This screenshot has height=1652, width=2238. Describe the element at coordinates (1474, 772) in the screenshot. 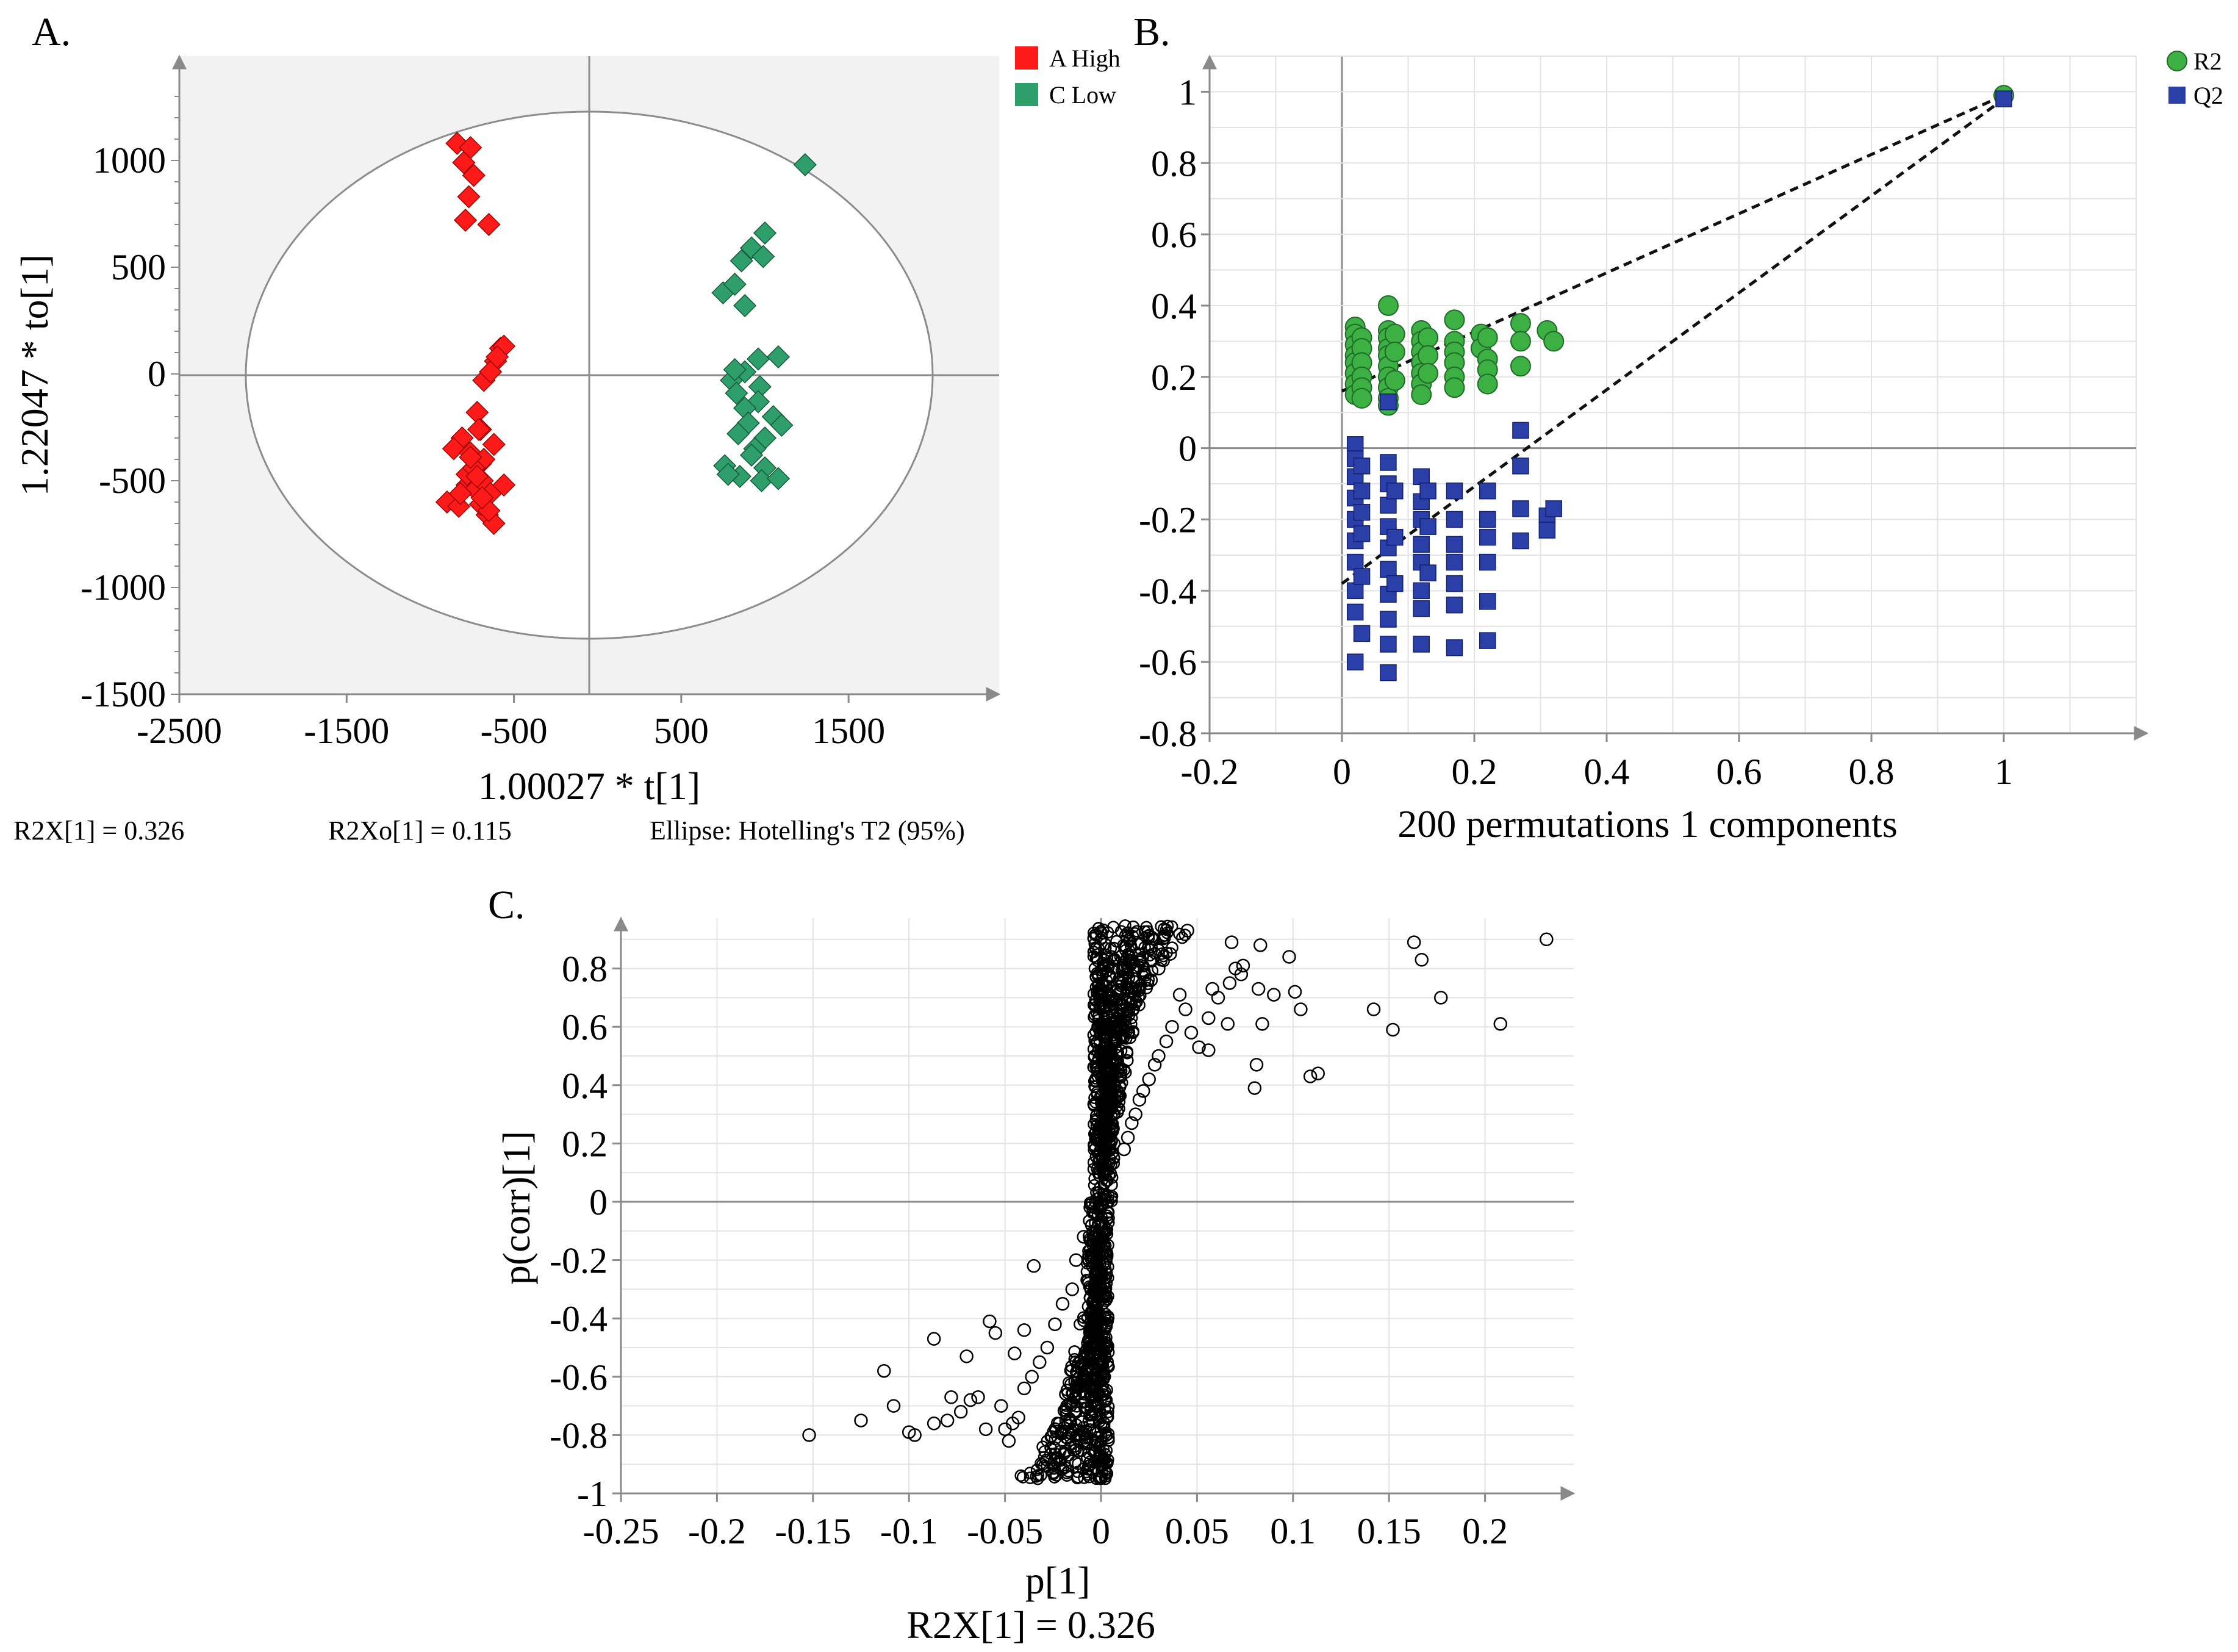

I see `panel-b-x-tick-label: 0.2` at that location.